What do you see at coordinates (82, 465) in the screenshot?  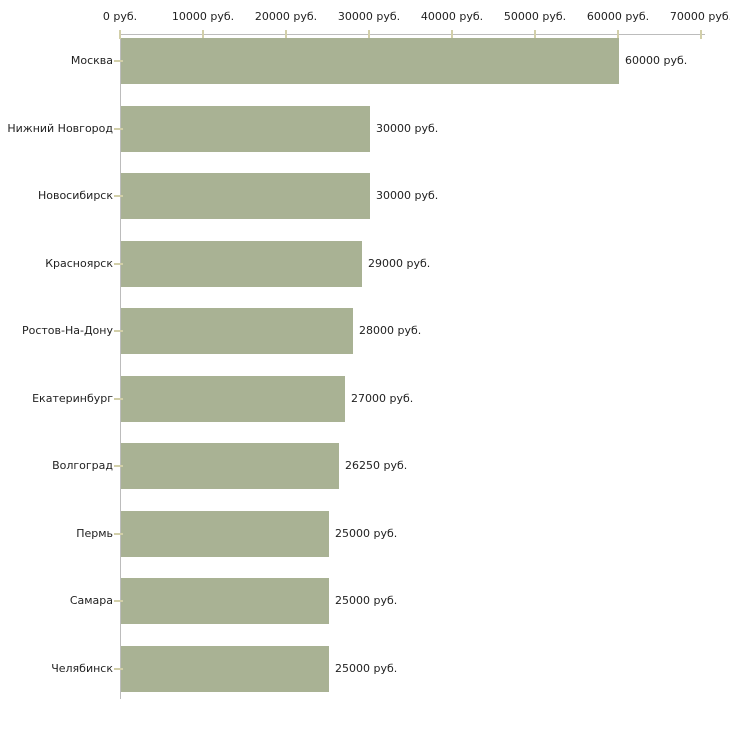 I see `category-label: Волгоград` at bounding box center [82, 465].